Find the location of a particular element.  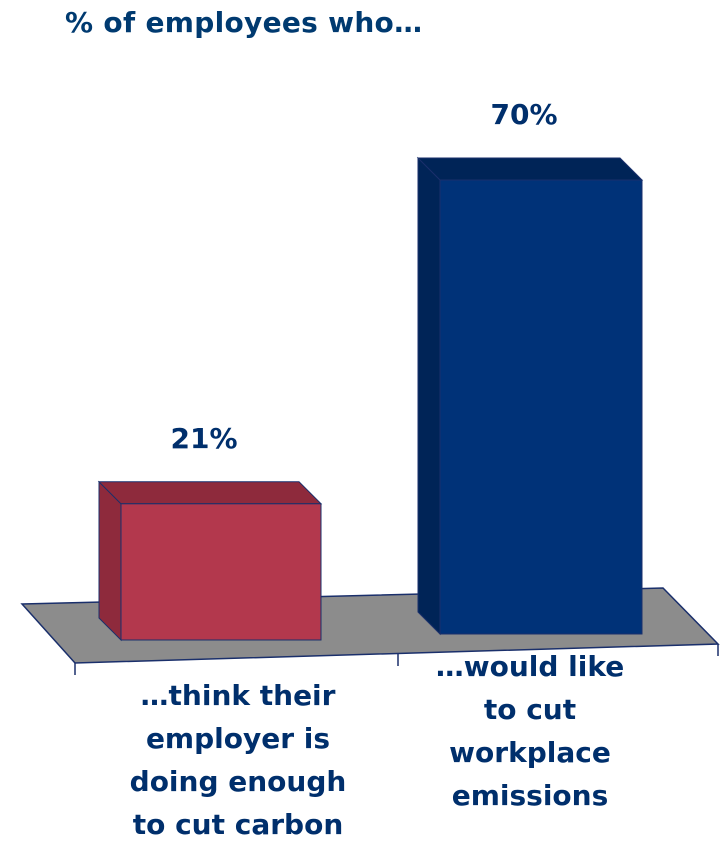

bar-1: 21% is located at coordinates (210, 532).